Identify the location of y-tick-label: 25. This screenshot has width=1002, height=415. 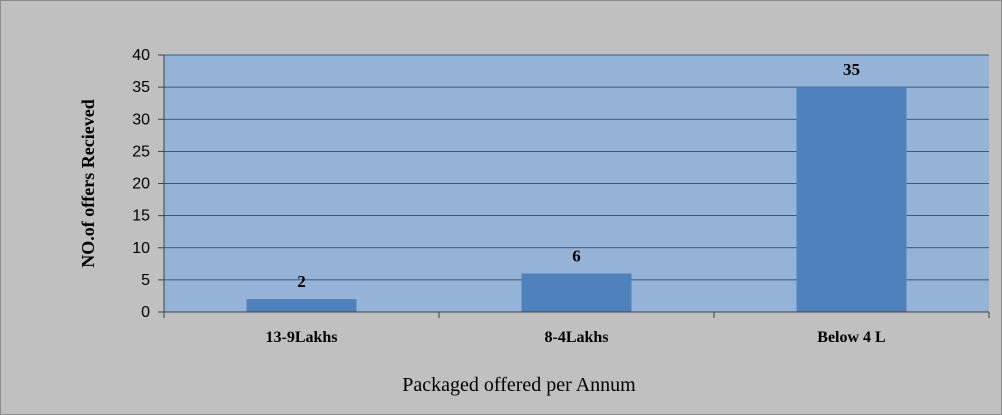
(141, 151).